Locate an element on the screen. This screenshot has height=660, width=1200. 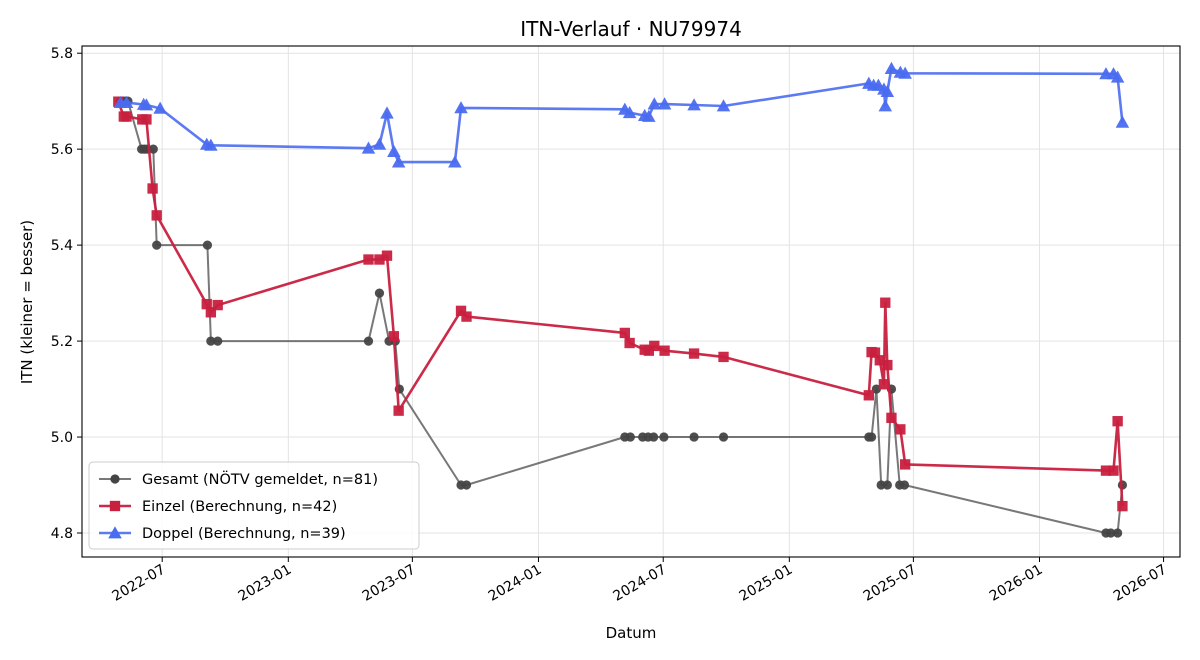
y-tick-label: 5.0 is located at coordinates (62, 438).